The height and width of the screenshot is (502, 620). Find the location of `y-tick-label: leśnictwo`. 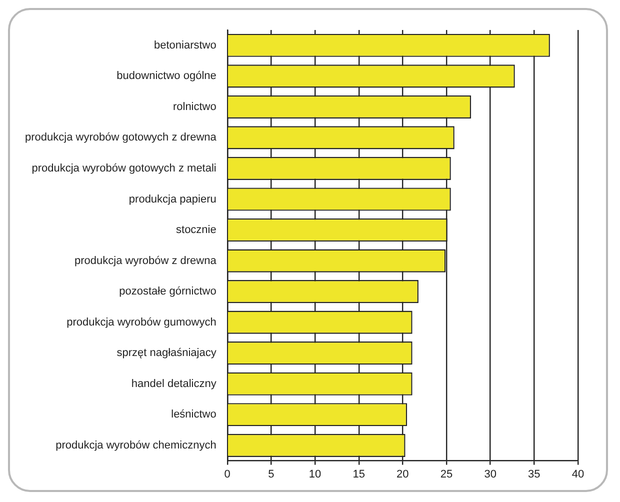

y-tick-label: leśnictwo is located at coordinates (193, 414).